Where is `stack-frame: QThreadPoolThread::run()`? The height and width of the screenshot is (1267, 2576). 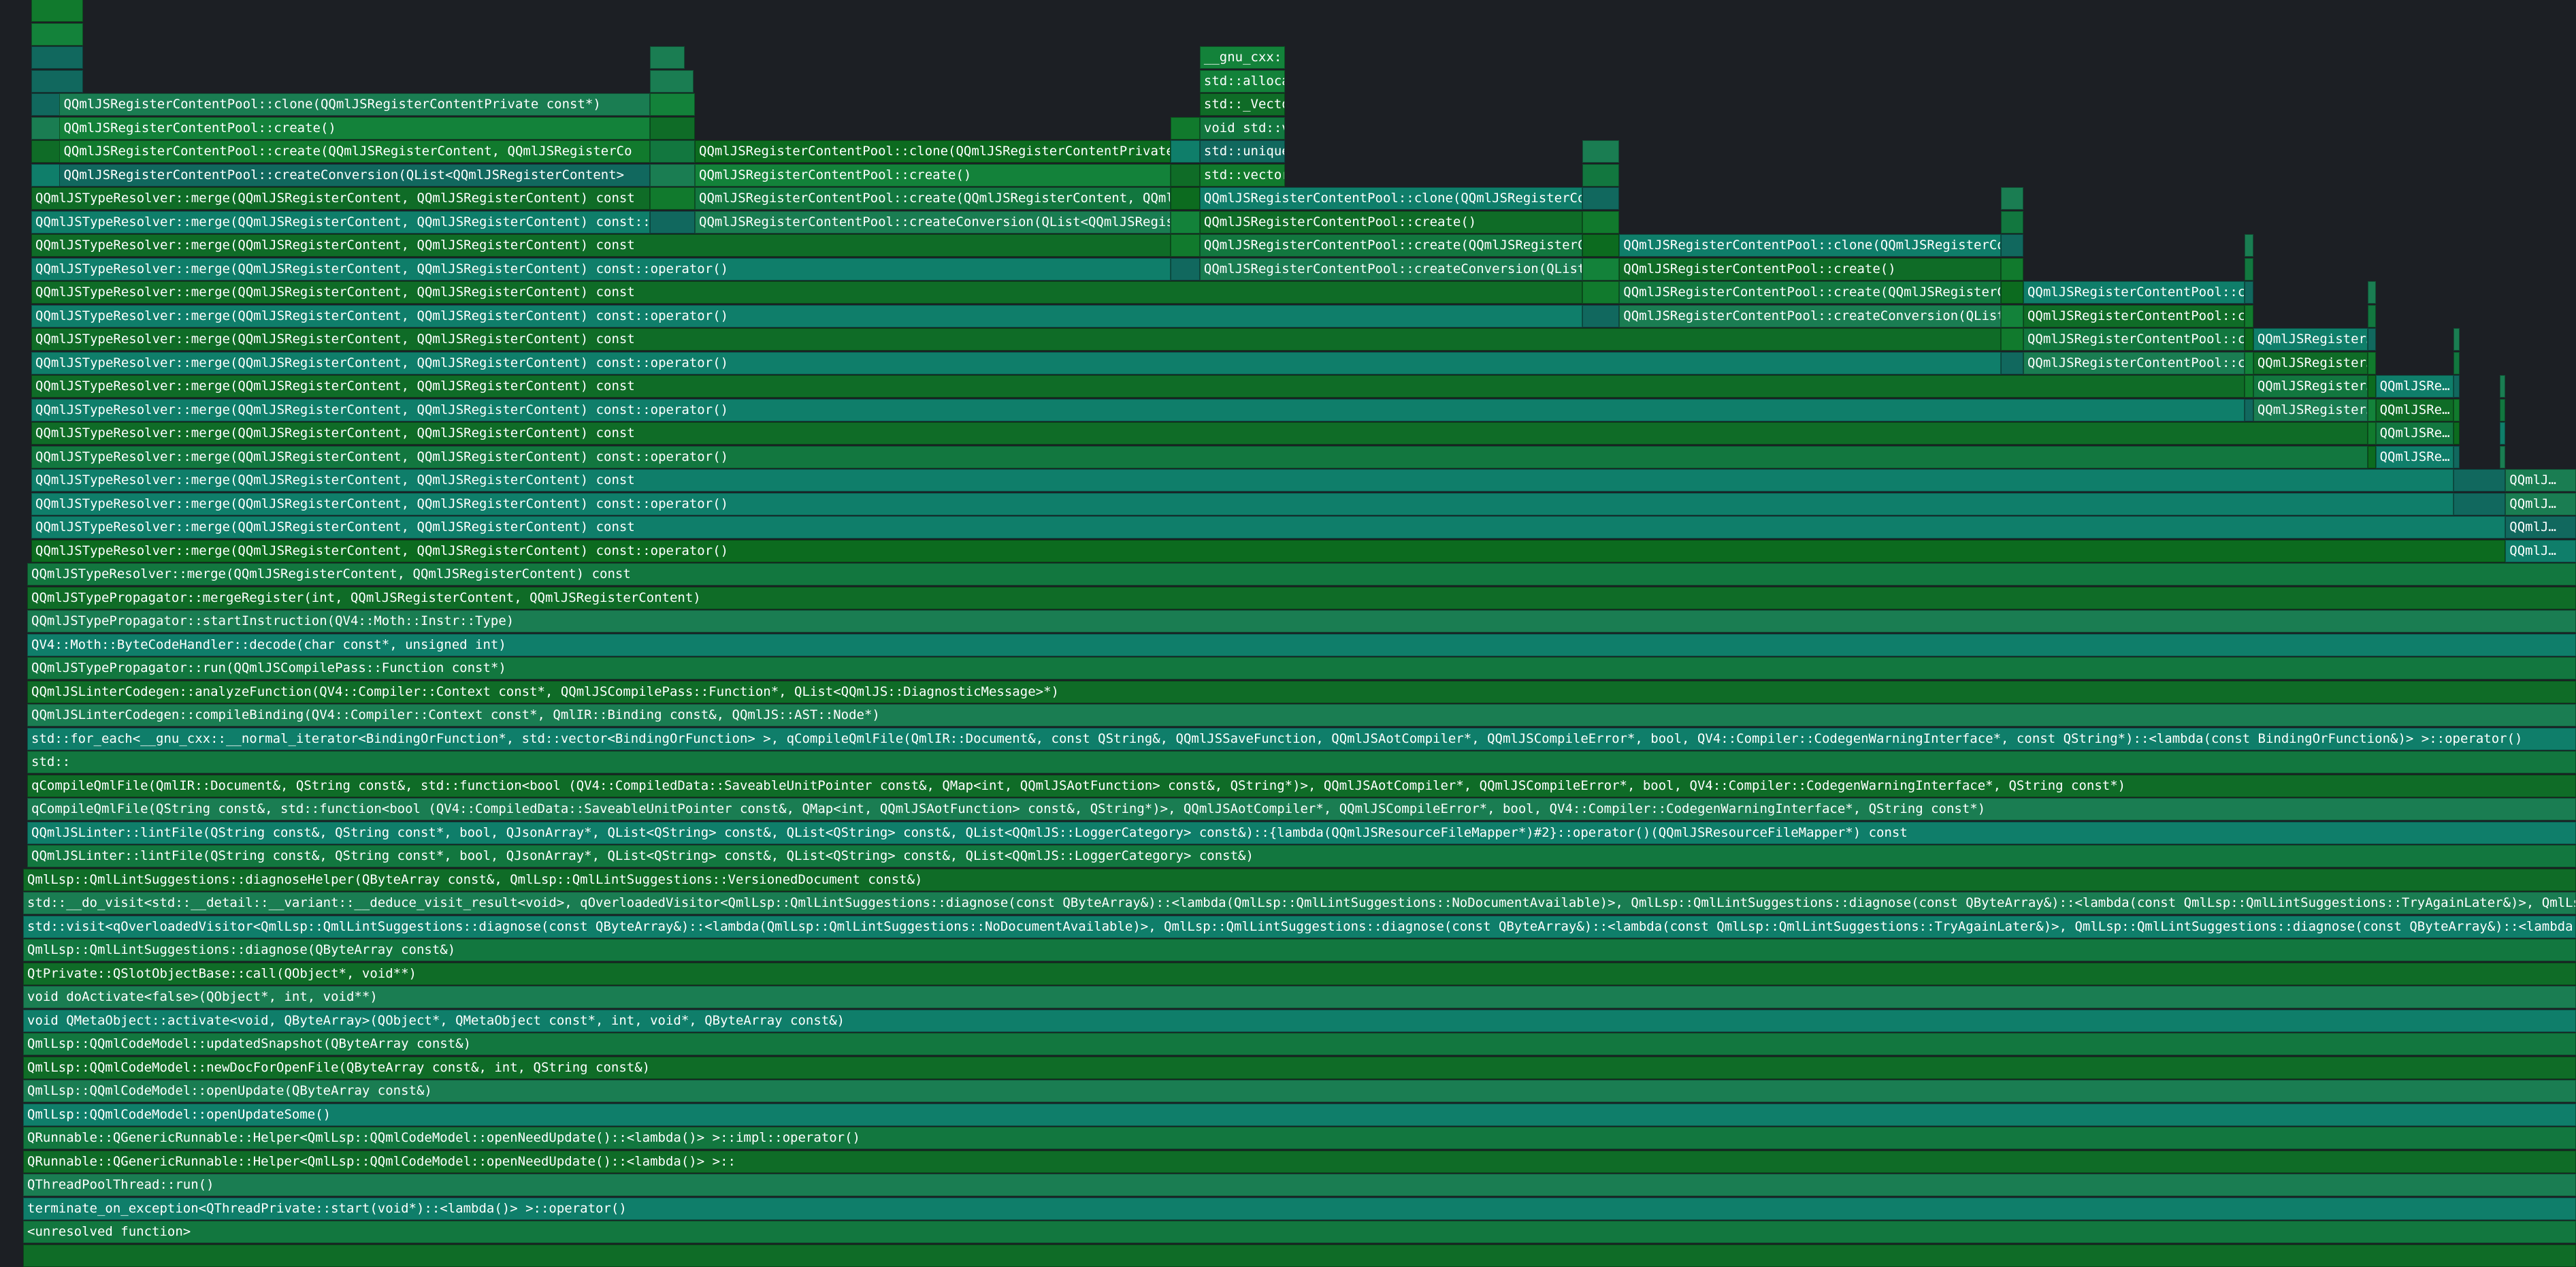 stack-frame: QThreadPoolThread::run() is located at coordinates (1299, 1185).